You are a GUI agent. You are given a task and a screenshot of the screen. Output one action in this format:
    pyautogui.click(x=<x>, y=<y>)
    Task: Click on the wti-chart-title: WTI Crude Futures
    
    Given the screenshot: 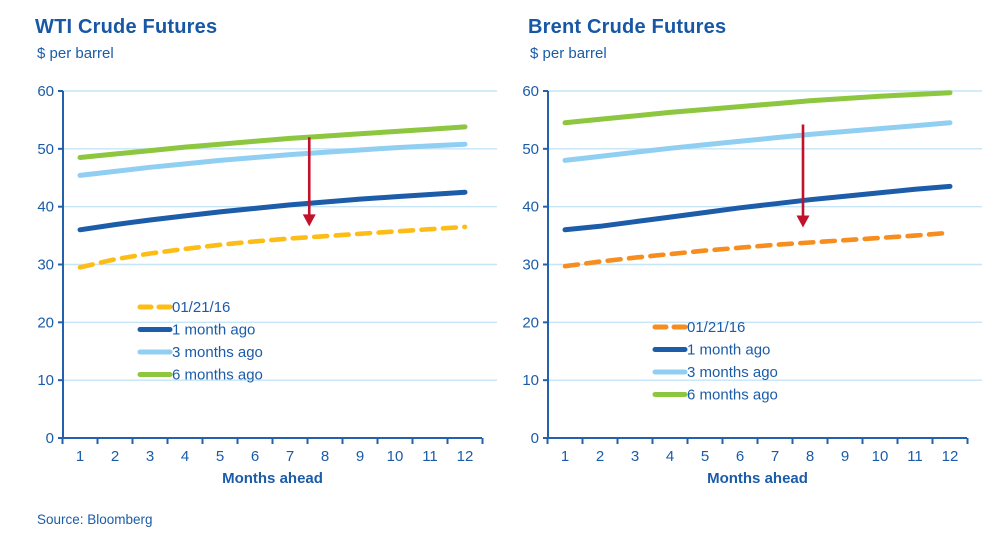 What is the action you would take?
    pyautogui.click(x=126, y=27)
    